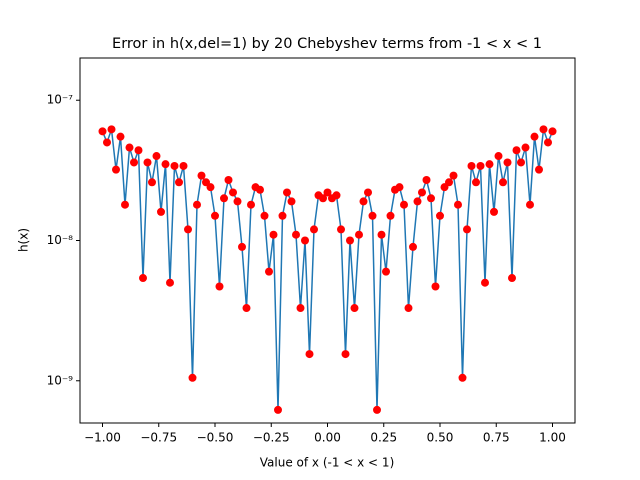  What do you see at coordinates (158, 438) in the screenshot?
I see `x-tick-label: −0.75` at bounding box center [158, 438].